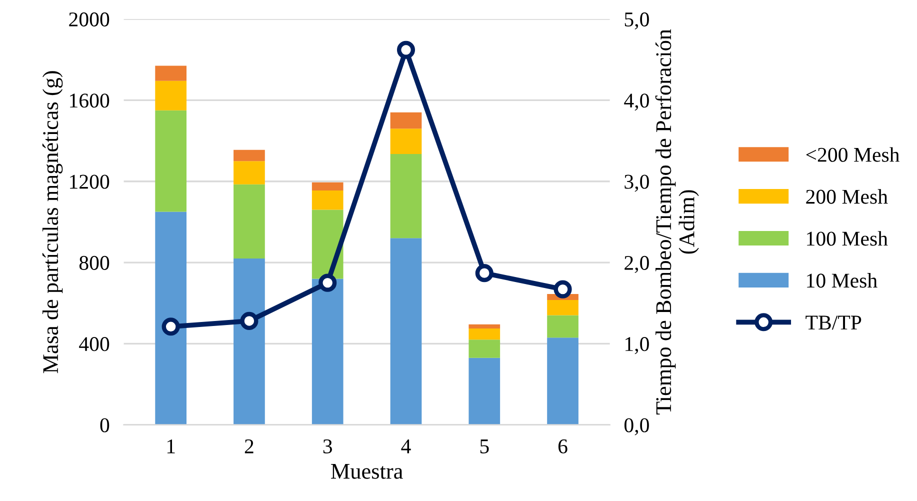 The image size is (917, 501). I want to click on legend-label: <200 Mesh, so click(853, 154).